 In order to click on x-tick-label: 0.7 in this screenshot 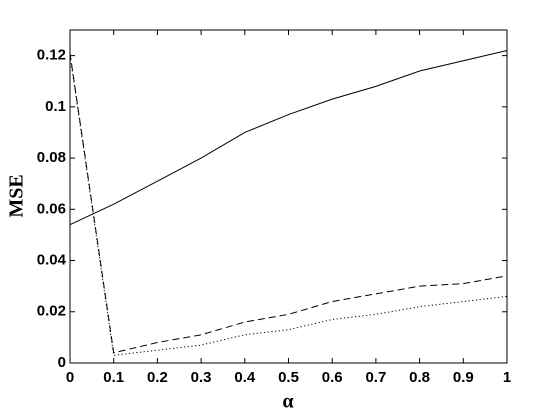, I will do `click(375, 377)`.